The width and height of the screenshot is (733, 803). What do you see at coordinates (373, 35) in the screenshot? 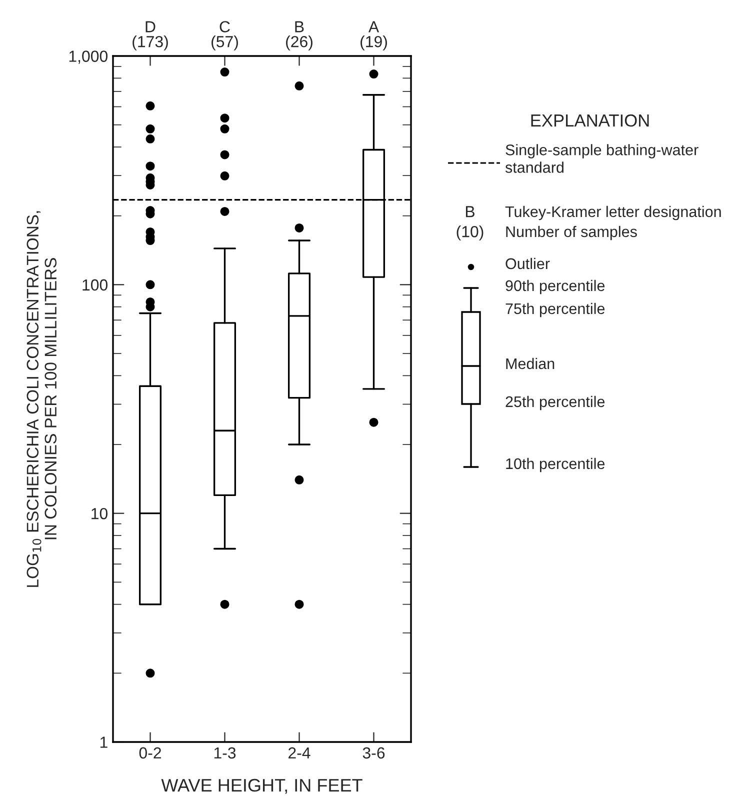
I see `annotation: A (19)` at bounding box center [373, 35].